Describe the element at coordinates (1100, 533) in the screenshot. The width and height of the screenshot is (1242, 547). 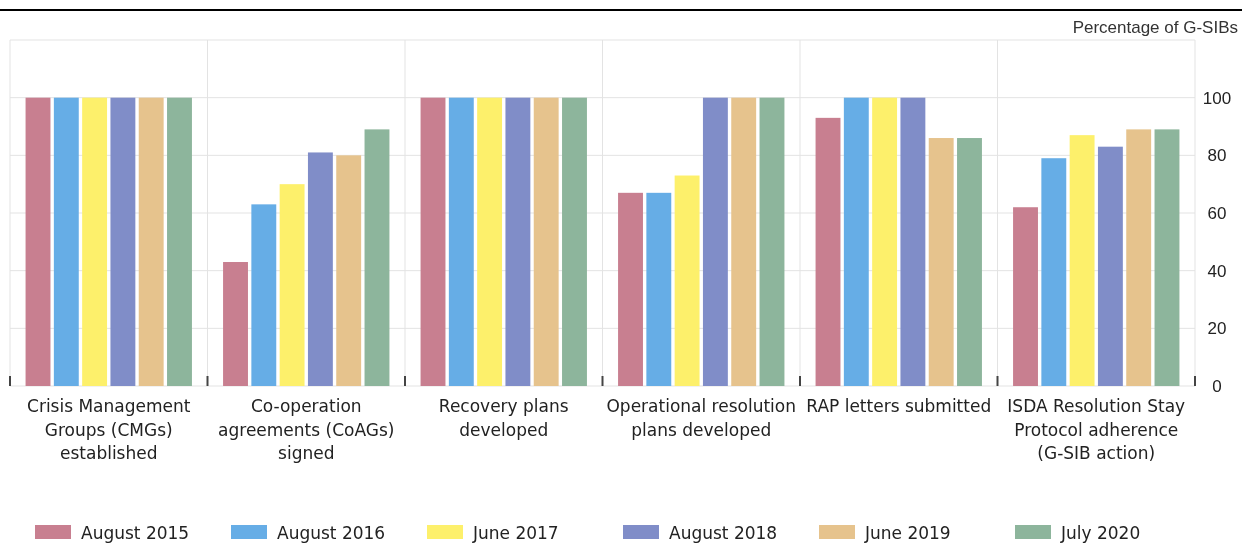
I see `legend-label: July 2020` at that location.